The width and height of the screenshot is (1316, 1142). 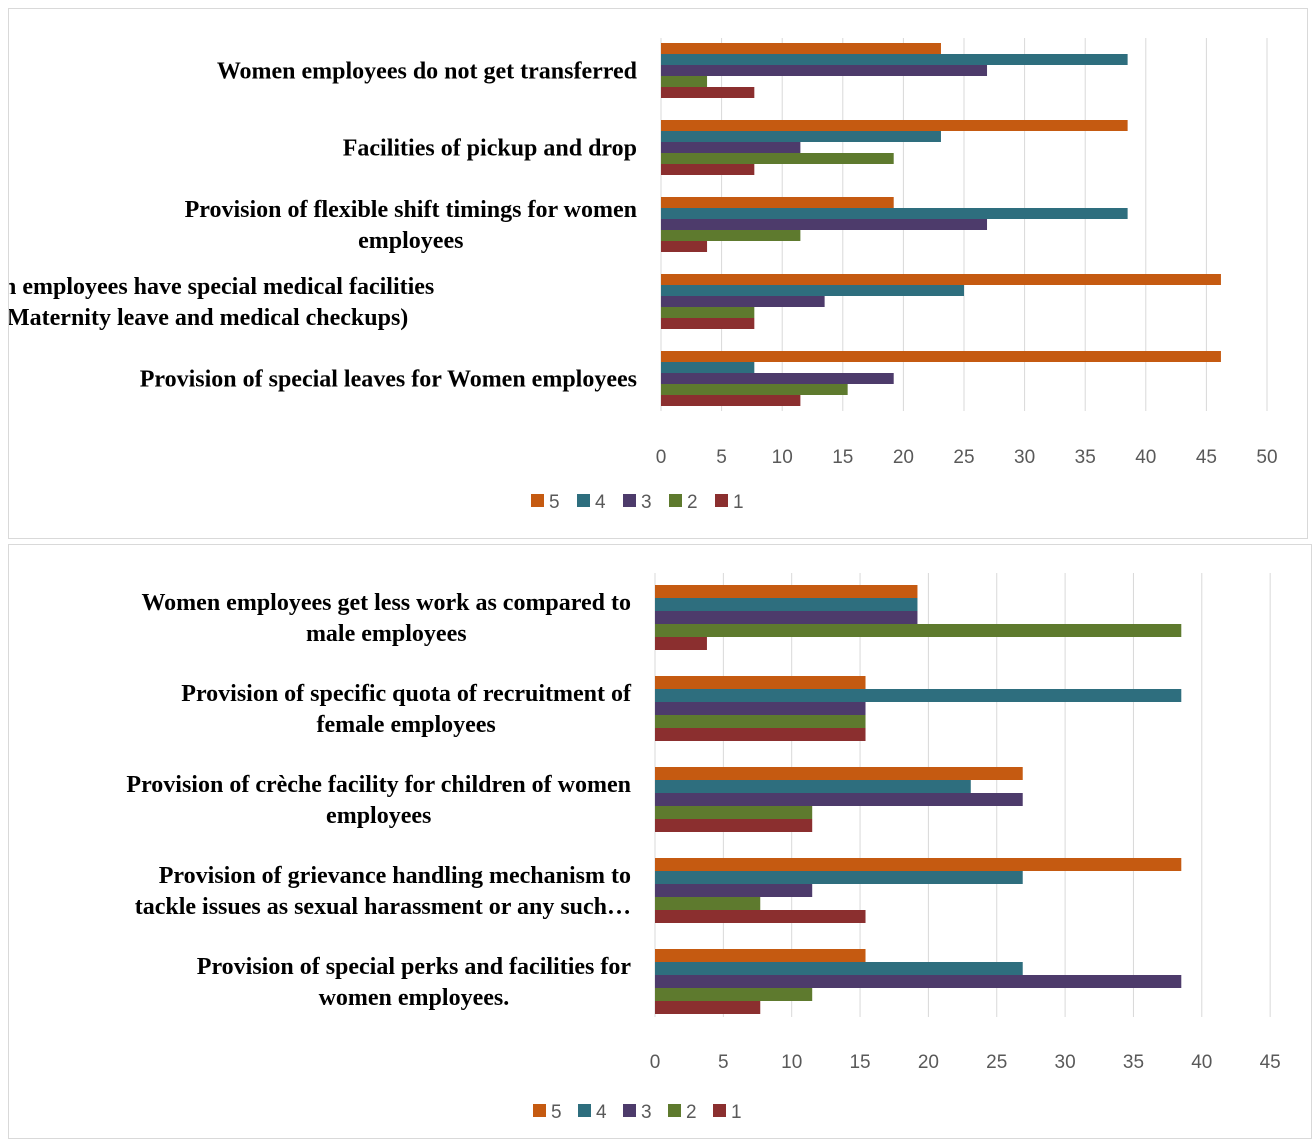 I want to click on category-label: female employees, so click(x=406, y=725).